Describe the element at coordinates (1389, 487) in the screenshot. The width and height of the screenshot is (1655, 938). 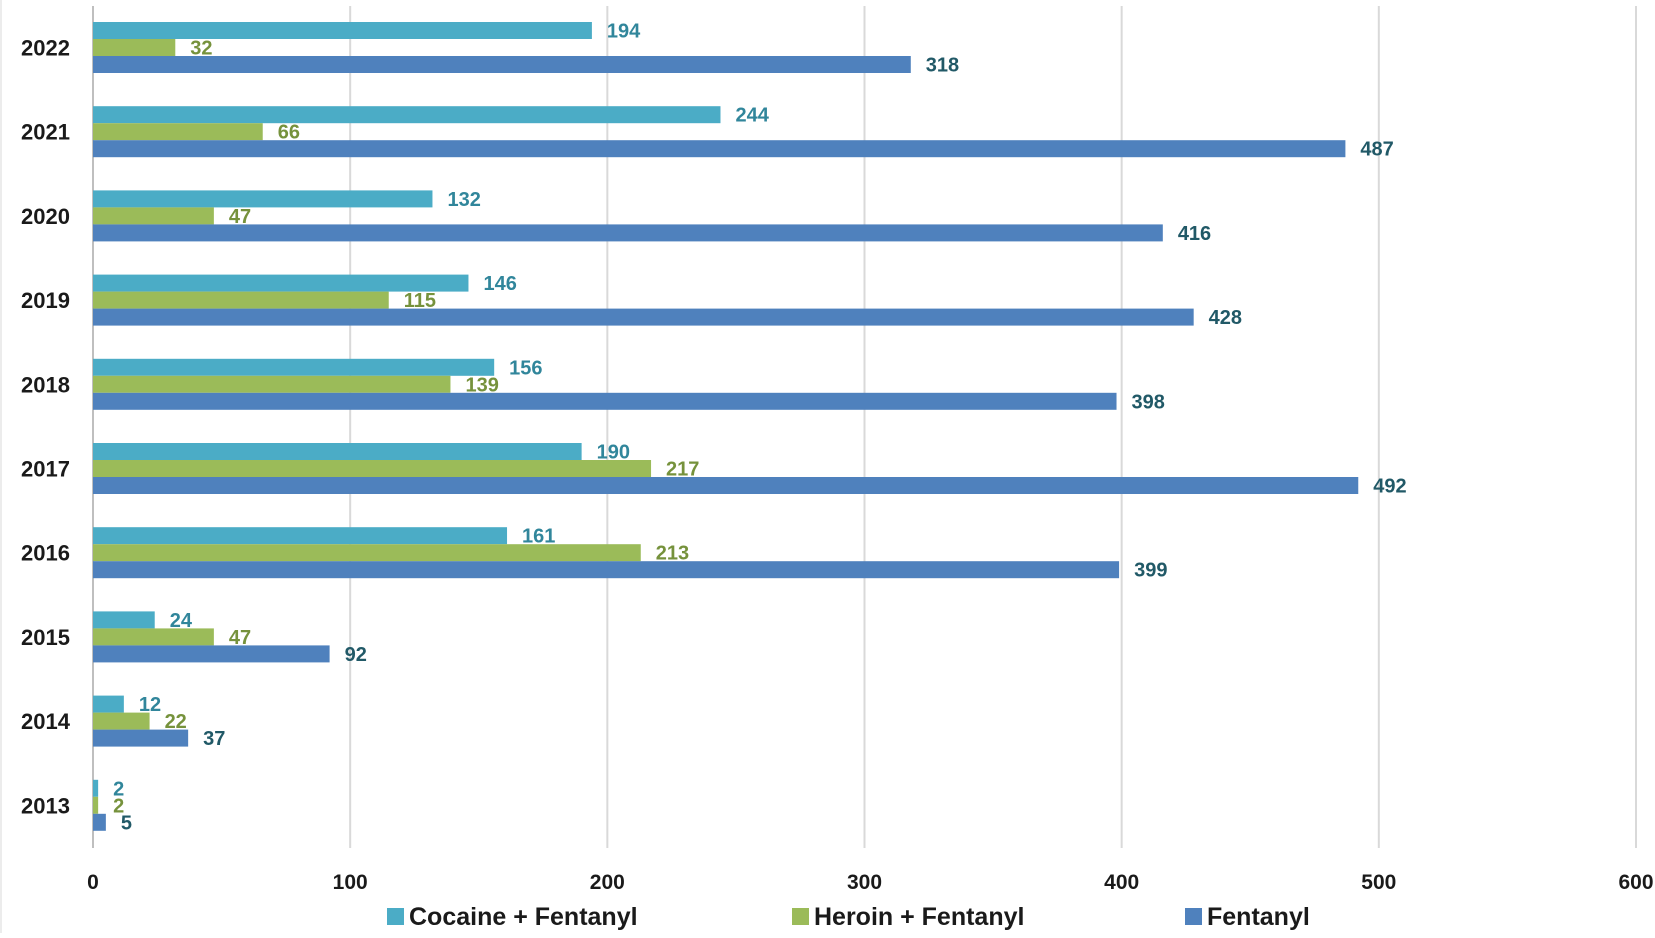
I see `data-label: 492` at that location.